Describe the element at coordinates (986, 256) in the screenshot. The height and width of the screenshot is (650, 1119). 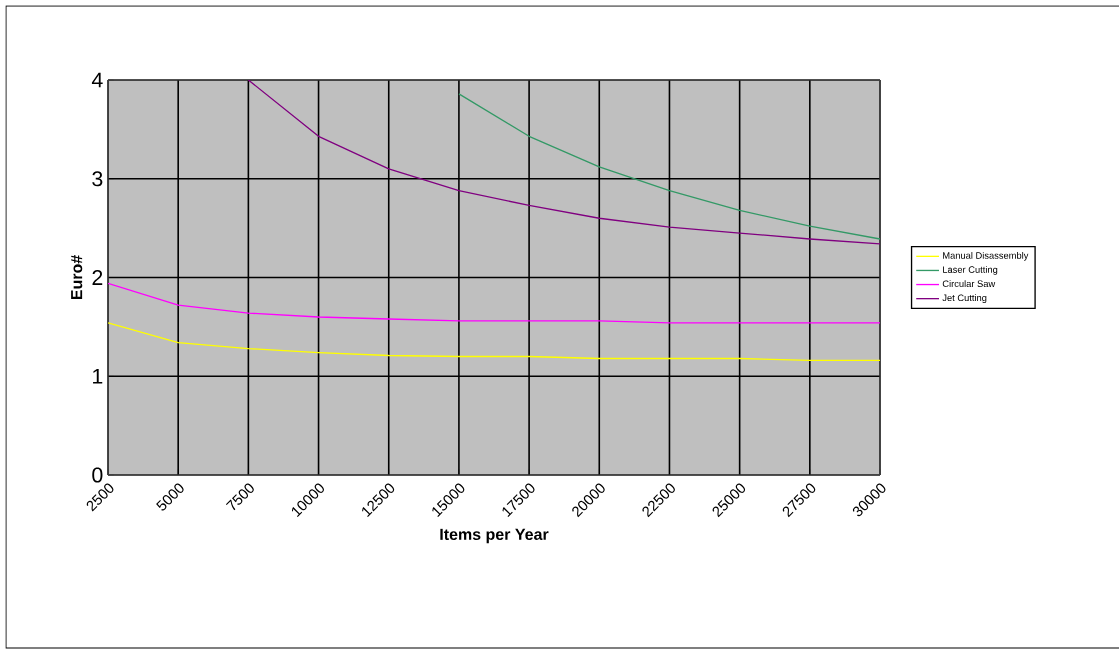
I see `legend-label: Manual Disassembly` at that location.